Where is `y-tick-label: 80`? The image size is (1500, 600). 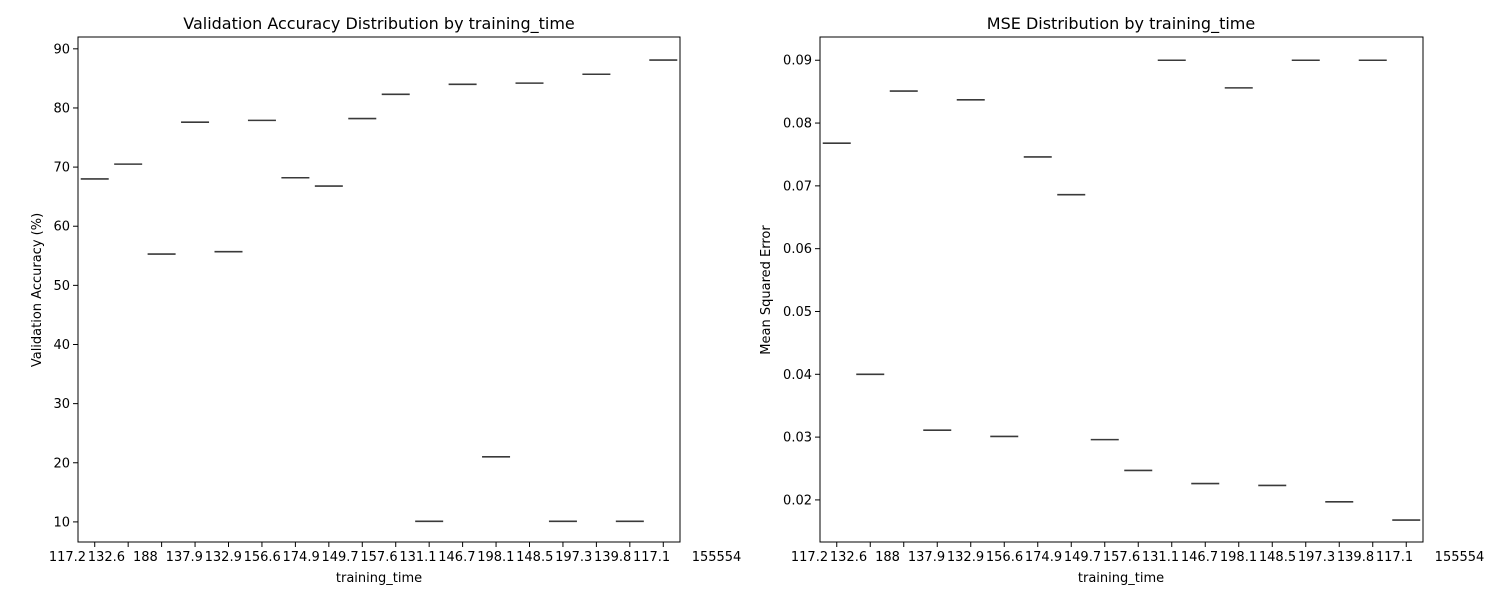
y-tick-label: 80 is located at coordinates (61, 108).